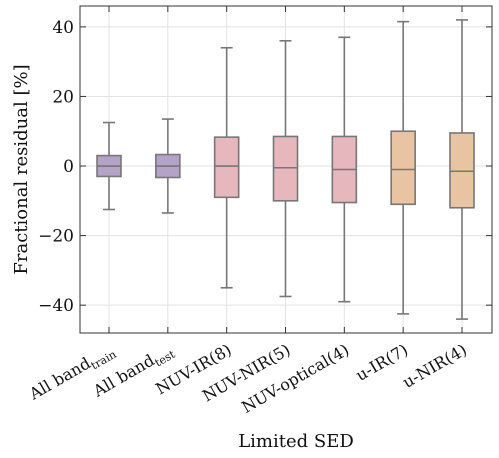  What do you see at coordinates (59, 378) in the screenshot?
I see `x-tick-label-main: All band` at bounding box center [59, 378].